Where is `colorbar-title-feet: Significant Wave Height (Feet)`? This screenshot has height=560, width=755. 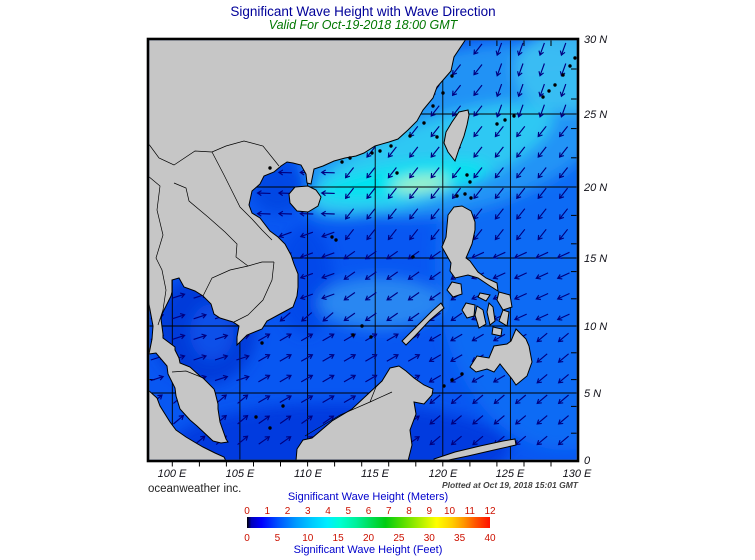 colorbar-title-feet: Significant Wave Height (Feet) is located at coordinates (368, 550).